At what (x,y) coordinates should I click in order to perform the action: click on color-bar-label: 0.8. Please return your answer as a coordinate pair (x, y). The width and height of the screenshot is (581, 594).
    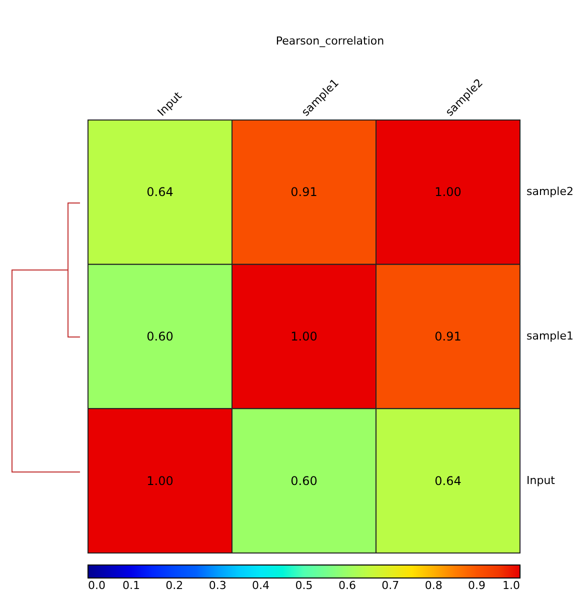
    Looking at the image, I should click on (433, 585).